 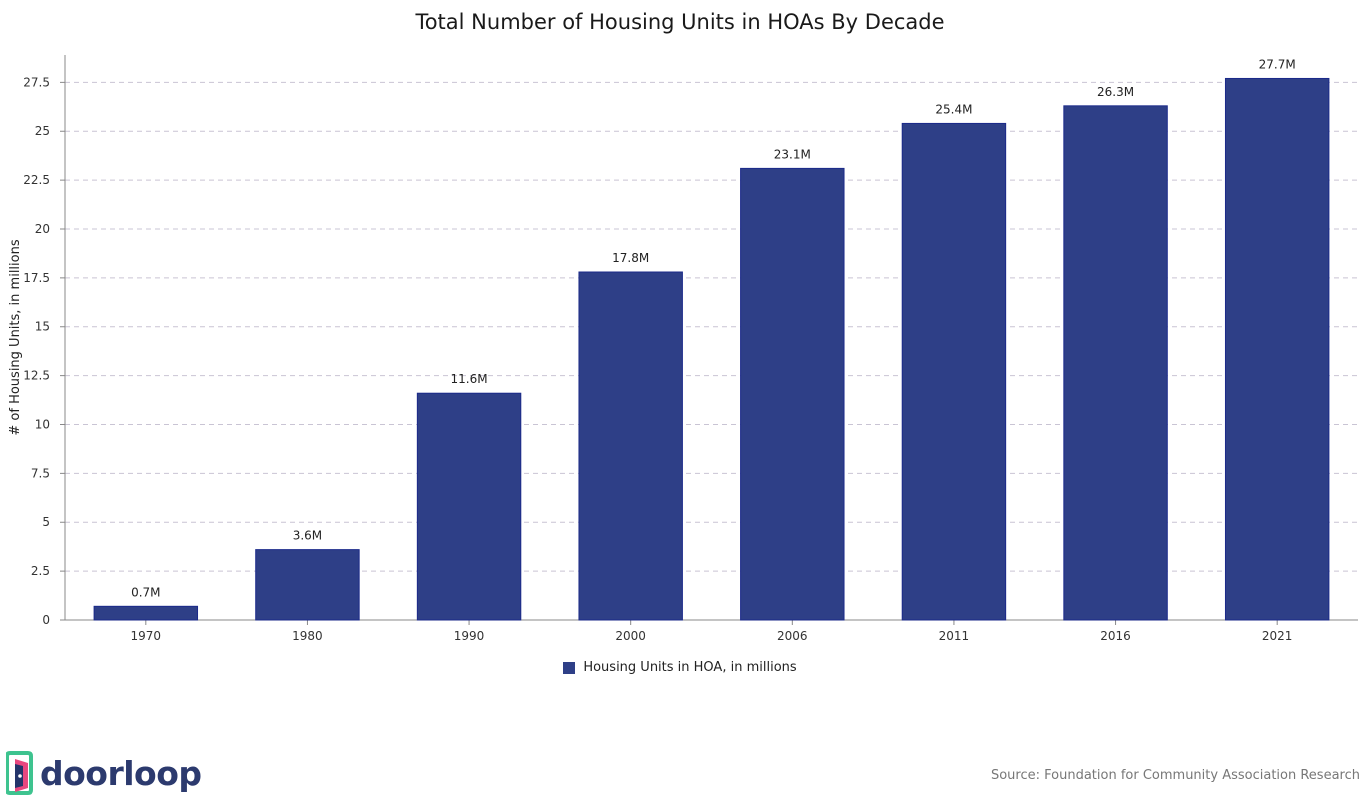 What do you see at coordinates (307, 636) in the screenshot?
I see `x-tick-label-1980: 1980` at bounding box center [307, 636].